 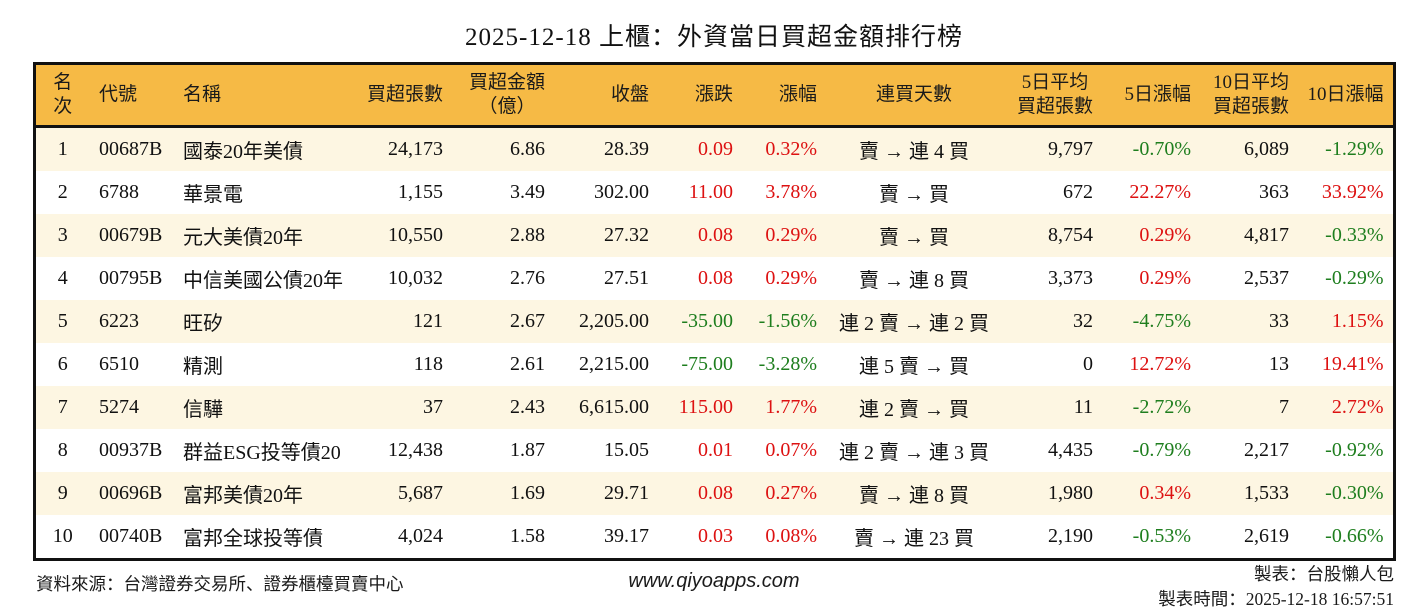 What do you see at coordinates (1165, 278) in the screenshot?
I see `table-cell: 0.29%` at bounding box center [1165, 278].